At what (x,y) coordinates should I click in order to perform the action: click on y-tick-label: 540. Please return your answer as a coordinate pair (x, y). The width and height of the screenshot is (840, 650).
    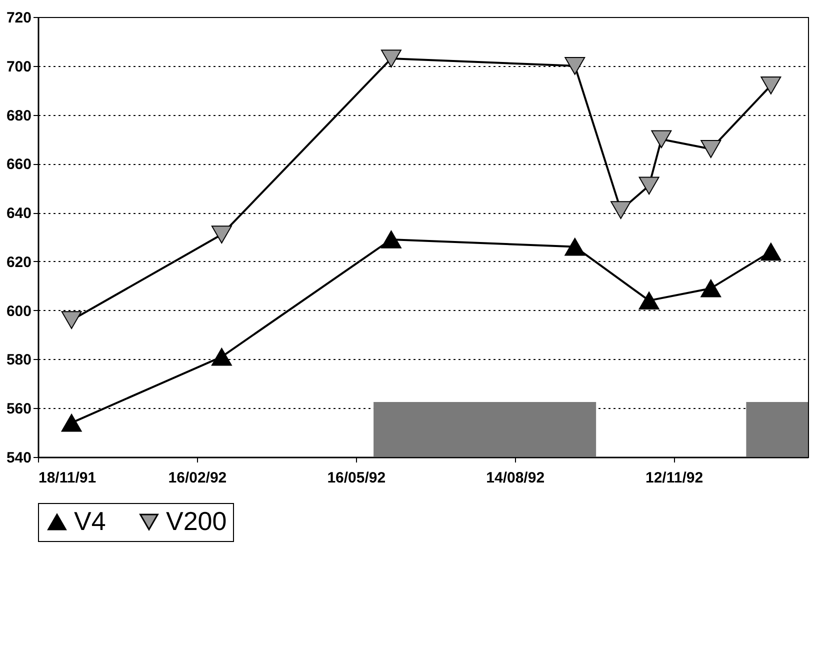
    Looking at the image, I should click on (19, 458).